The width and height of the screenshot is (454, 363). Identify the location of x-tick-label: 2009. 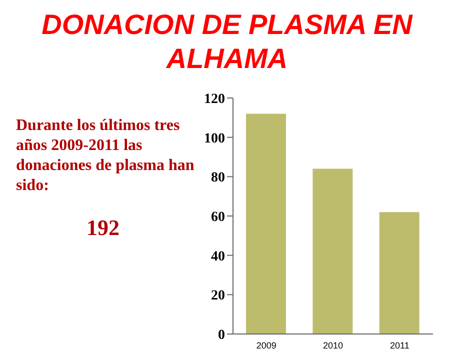
(266, 345).